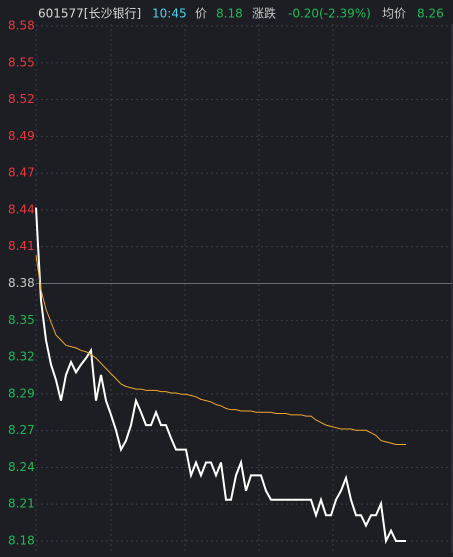  I want to click on change-label: 涨跌, so click(264, 13).